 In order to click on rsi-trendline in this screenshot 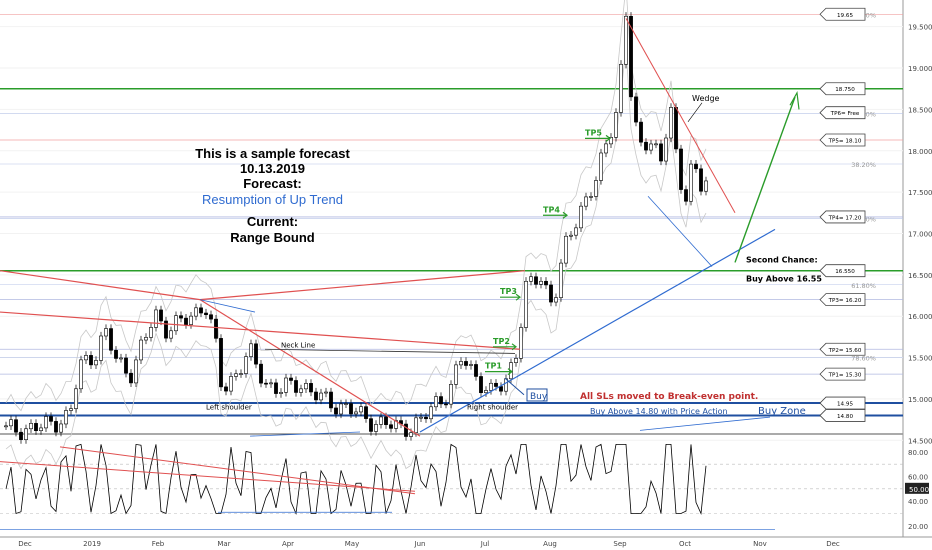, I will do `click(208, 476)`.